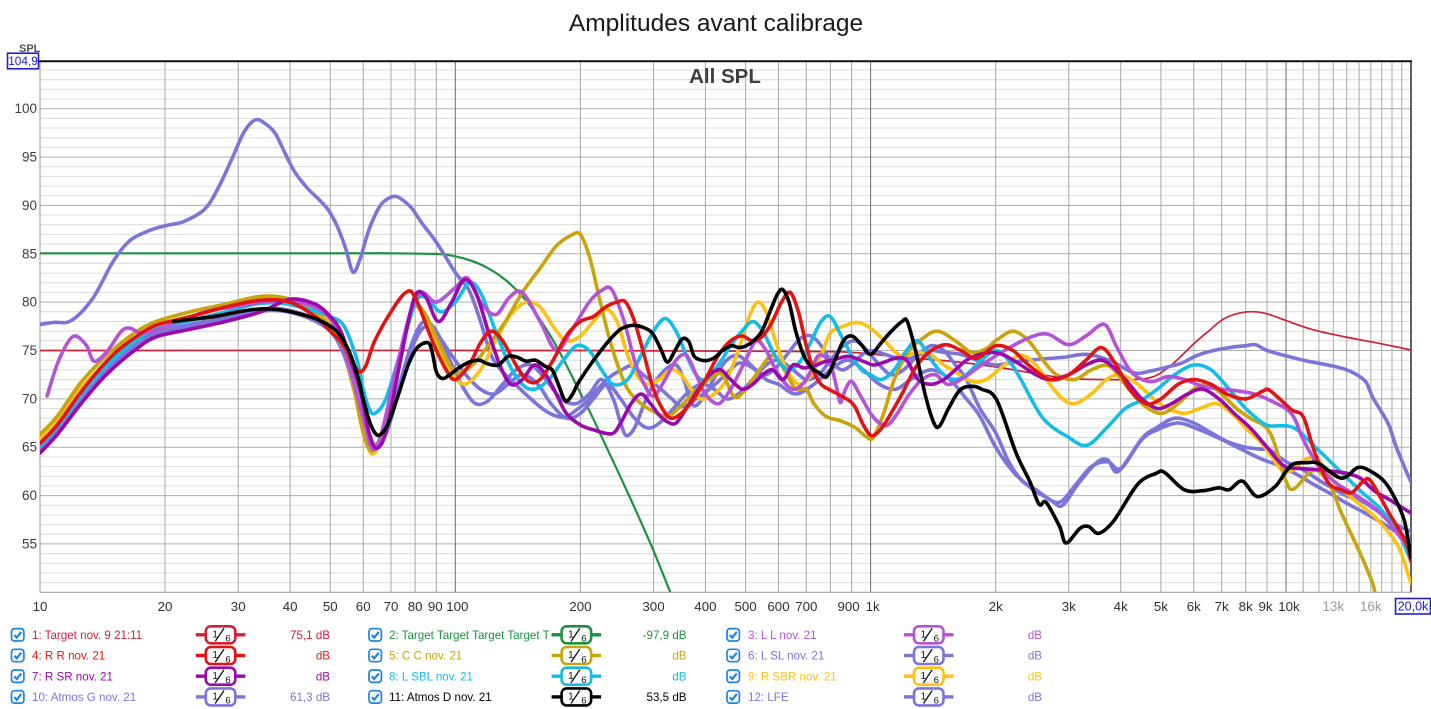 The width and height of the screenshot is (1431, 709). What do you see at coordinates (665, 635) in the screenshot?
I see `svg-text: -97,9 dB` at bounding box center [665, 635].